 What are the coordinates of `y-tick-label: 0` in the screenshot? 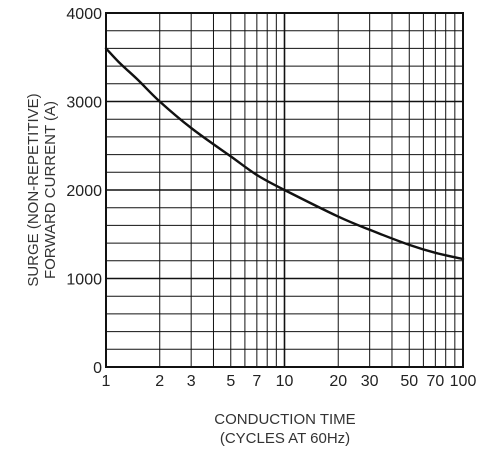 It's located at (97, 368).